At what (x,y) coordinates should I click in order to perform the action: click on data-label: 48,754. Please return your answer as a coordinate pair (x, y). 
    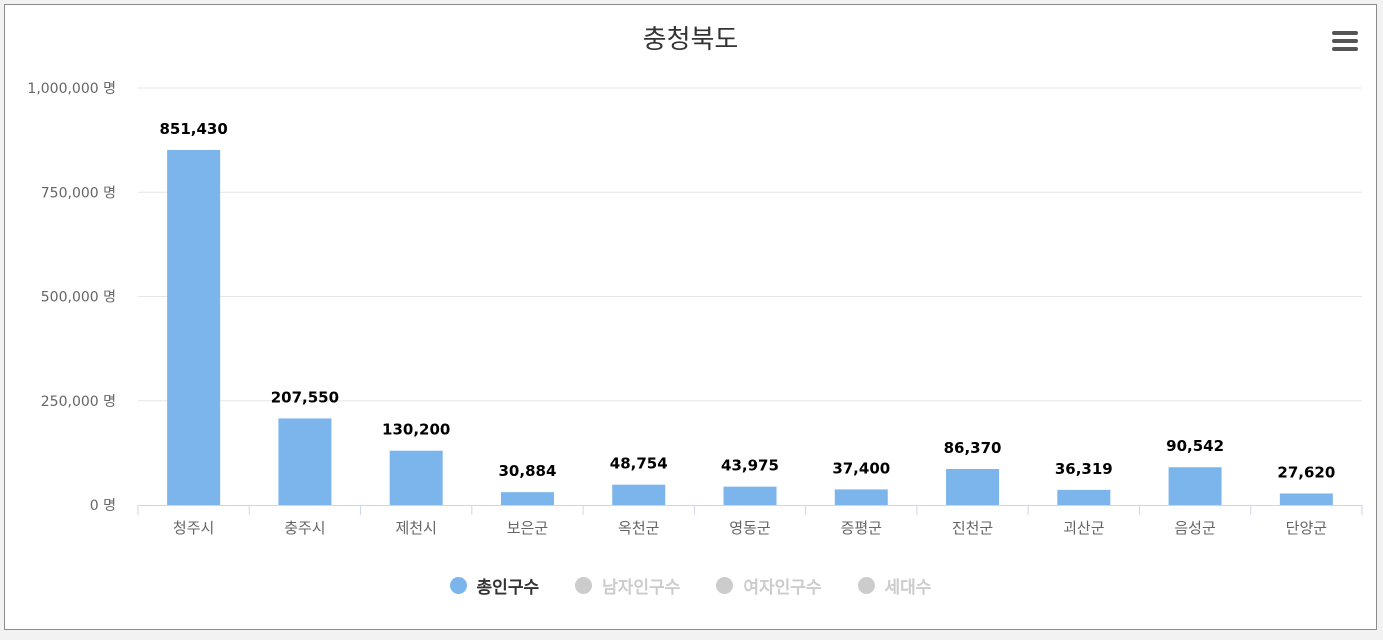
    Looking at the image, I should click on (639, 464).